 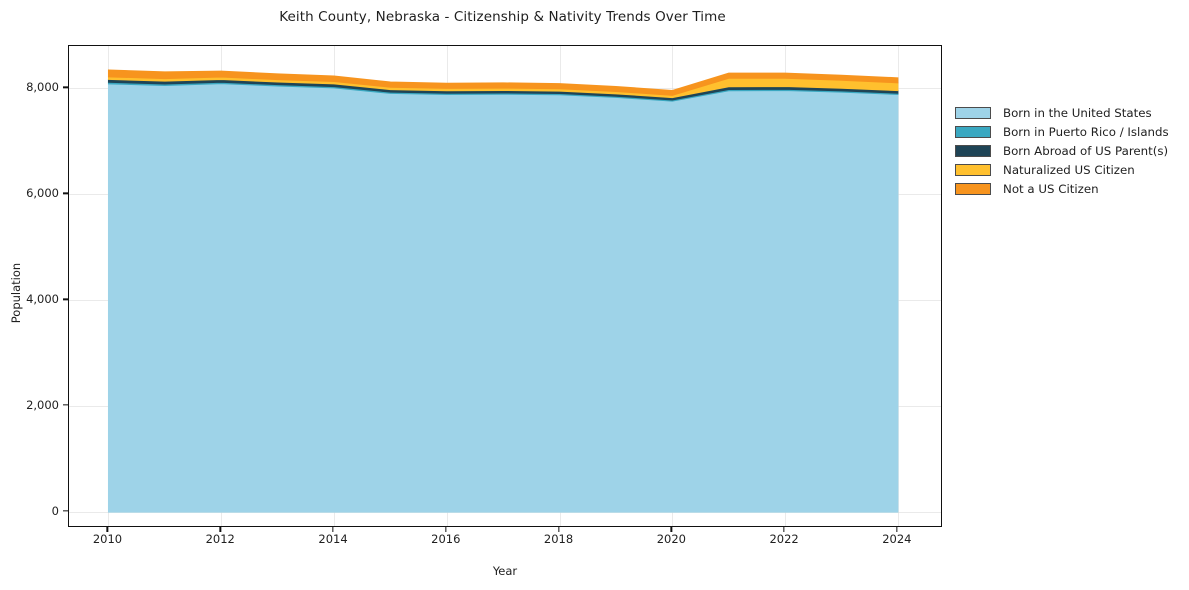 What do you see at coordinates (42, 193) in the screenshot?
I see `y-tick-label: 6,000` at bounding box center [42, 193].